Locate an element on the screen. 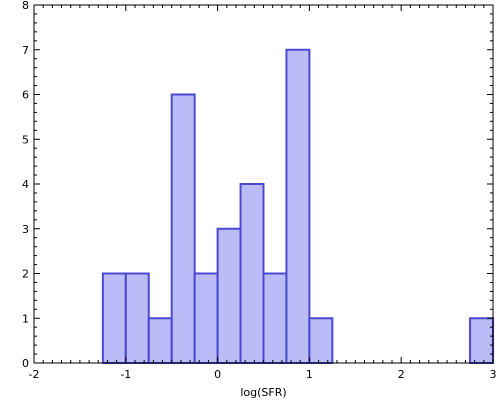  y-tick-label: 7 is located at coordinates (25, 50).